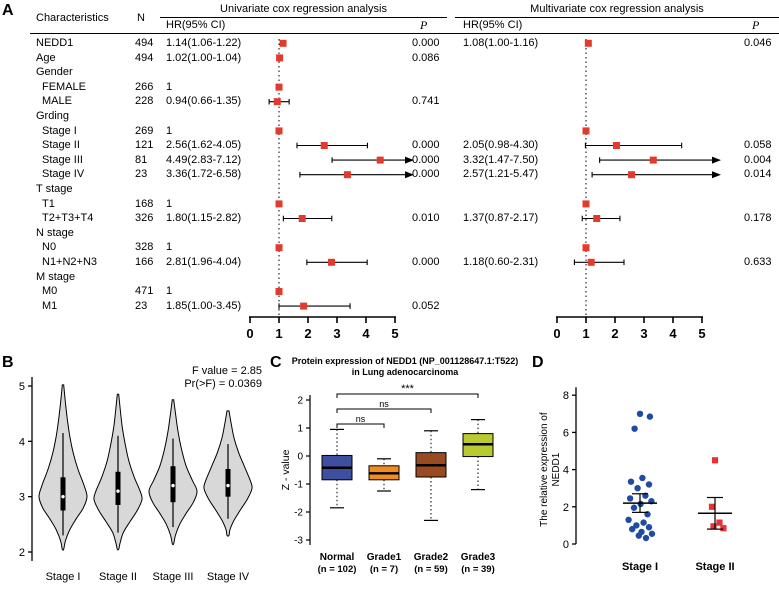 Image resolution: width=779 pixels, height=596 pixels. I want to click on uni-section-title: Univariate cox regression analysis, so click(303, 9).